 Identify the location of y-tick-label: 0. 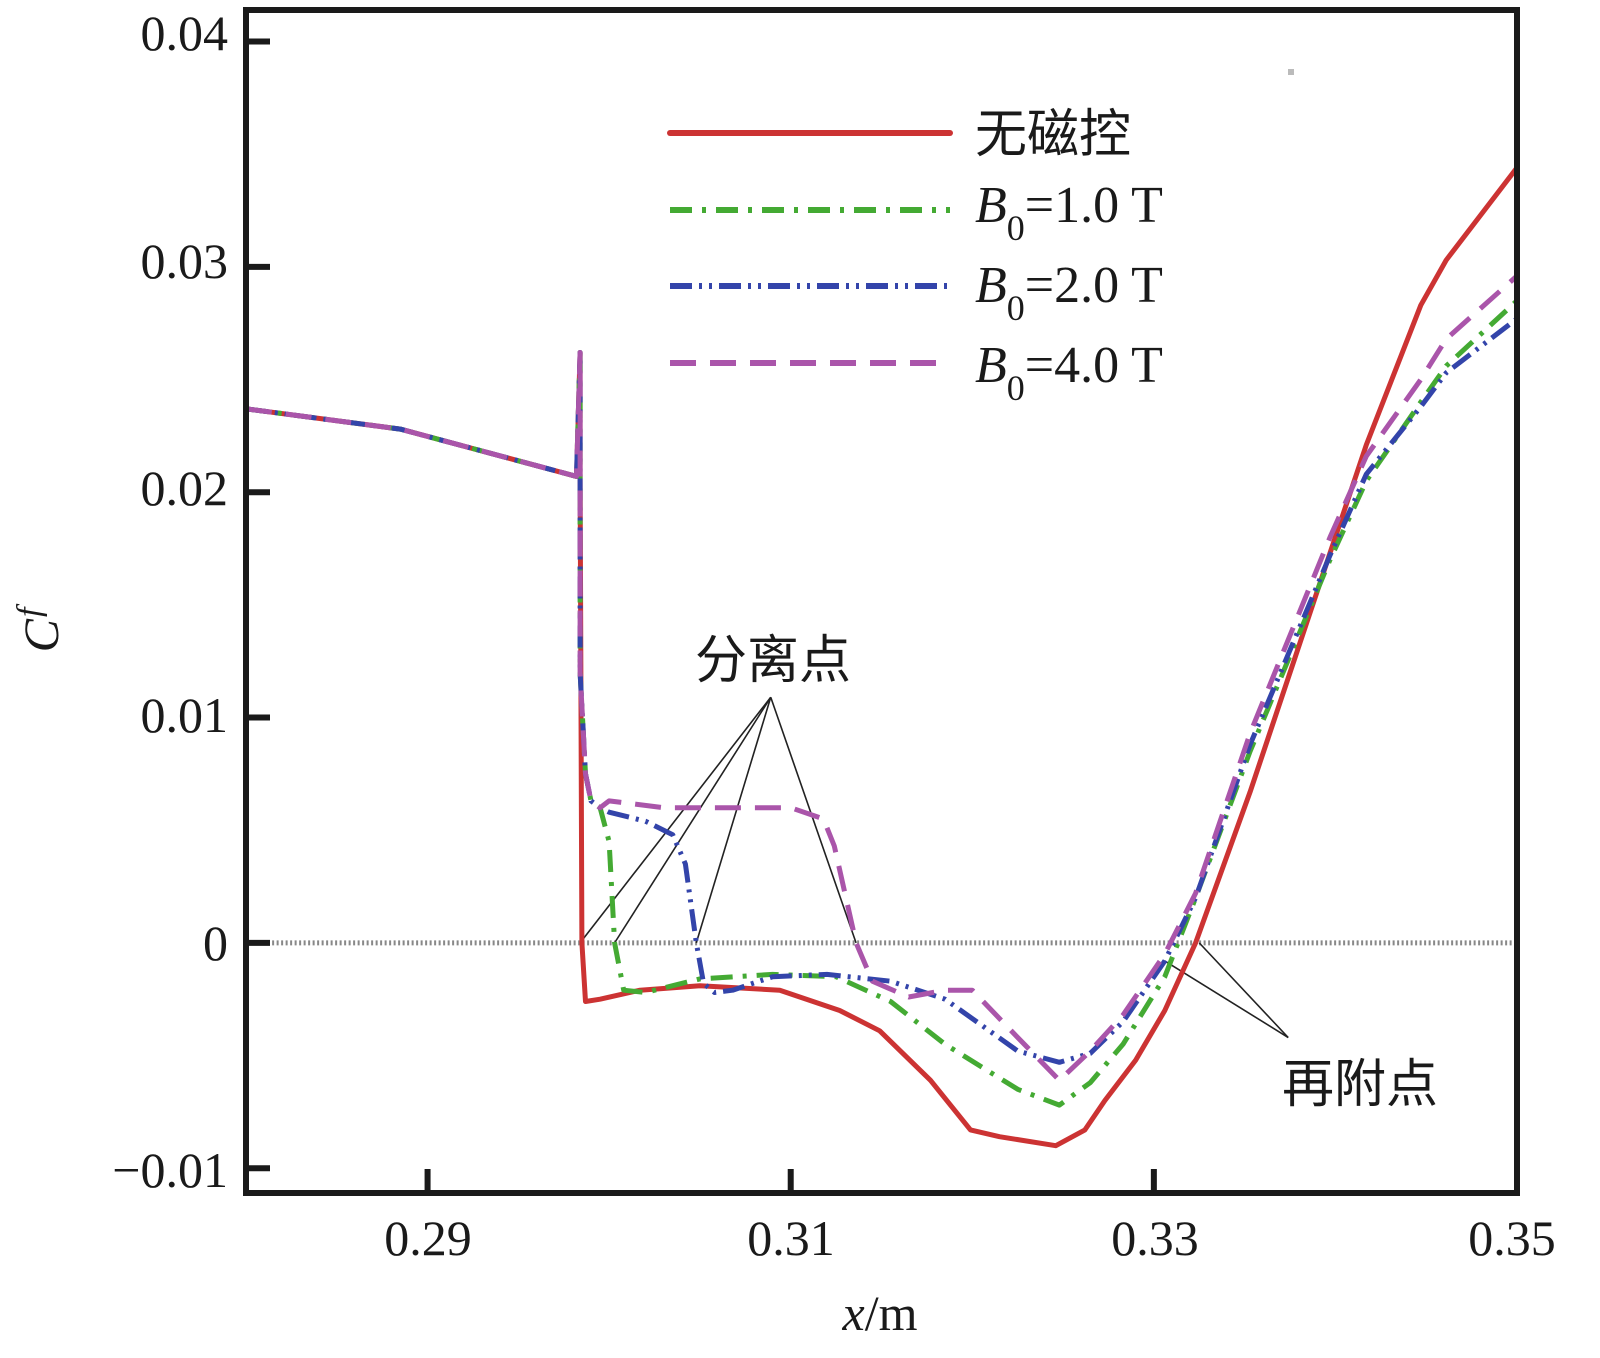
(215, 943).